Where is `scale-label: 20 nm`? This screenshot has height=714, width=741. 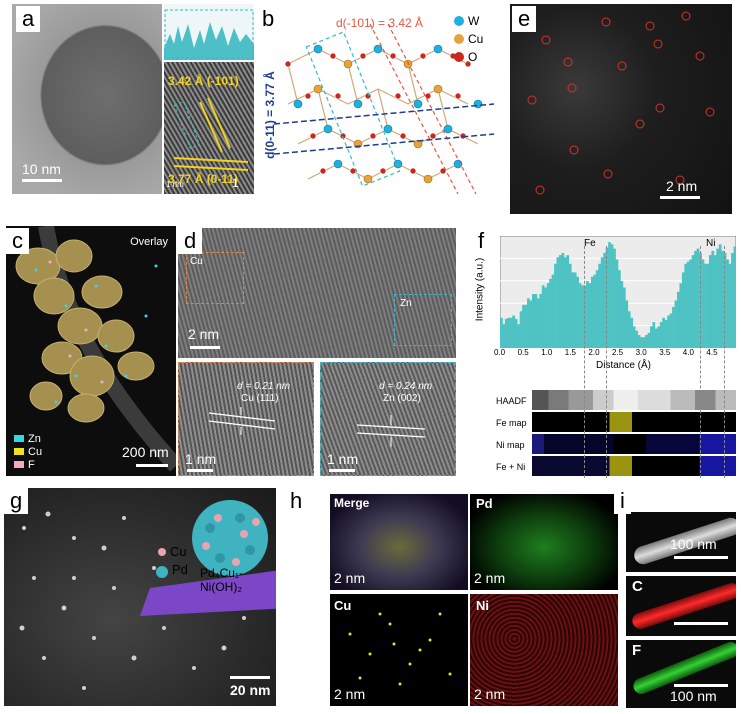
scale-label: 20 nm is located at coordinates (250, 690).